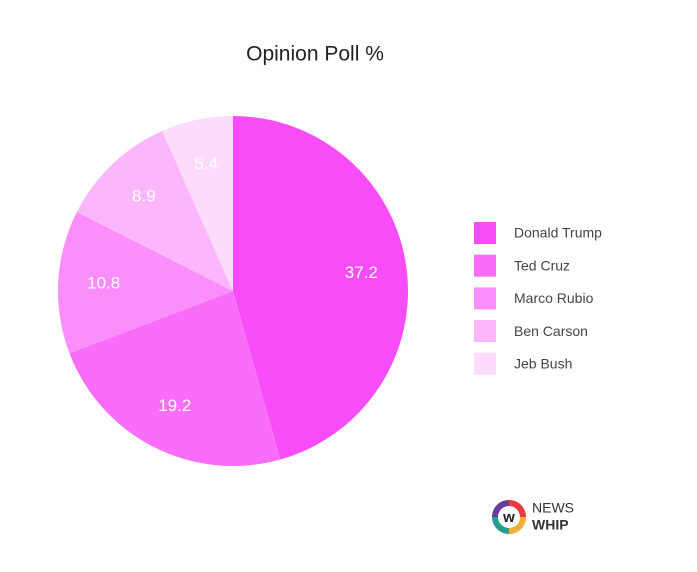 The image size is (697, 572). What do you see at coordinates (558, 233) in the screenshot?
I see `legend-label: Donald Trump` at bounding box center [558, 233].